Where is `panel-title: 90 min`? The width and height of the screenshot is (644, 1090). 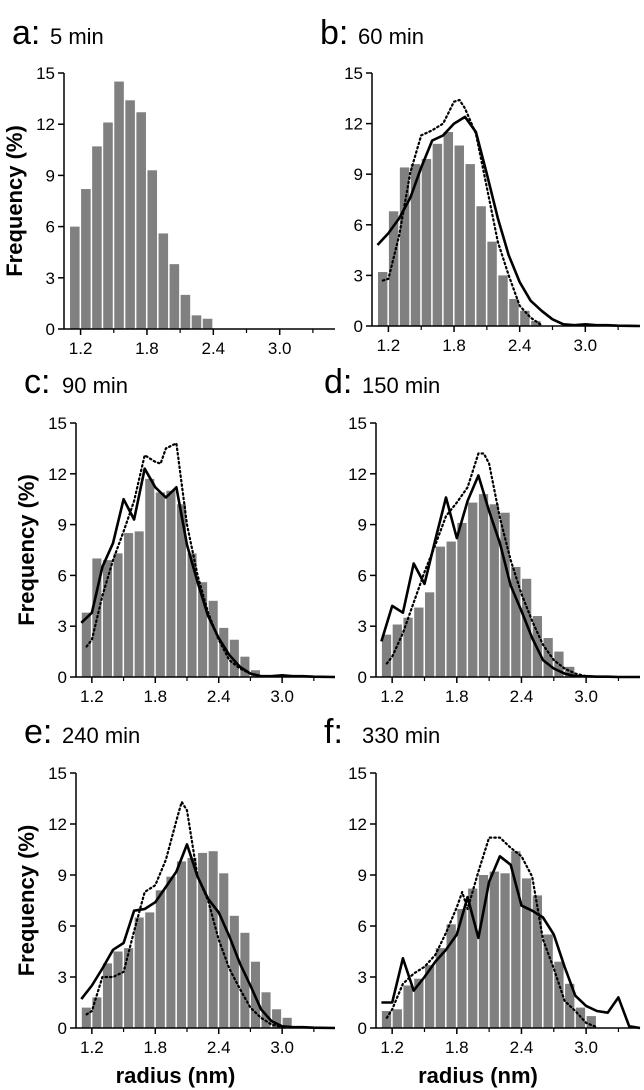 panel-title: 90 min is located at coordinates (95, 385).